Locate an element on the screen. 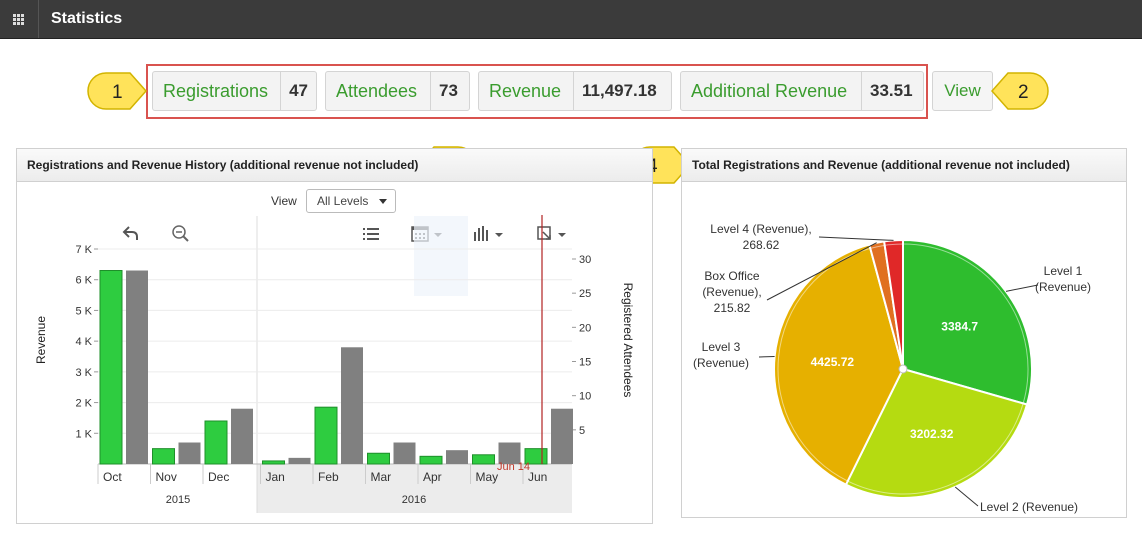 The image size is (1142, 555). stat-value: 73 is located at coordinates (448, 91).